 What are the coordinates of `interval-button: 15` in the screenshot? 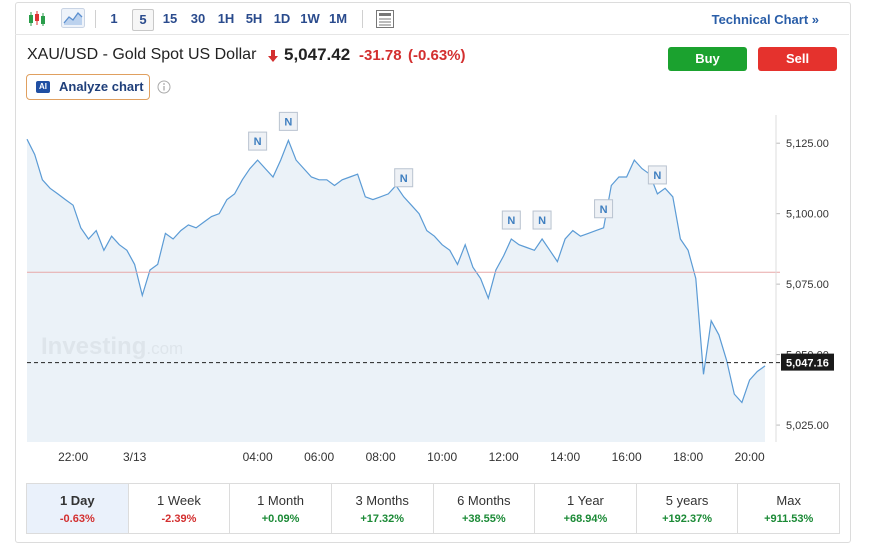 It's located at (170, 18).